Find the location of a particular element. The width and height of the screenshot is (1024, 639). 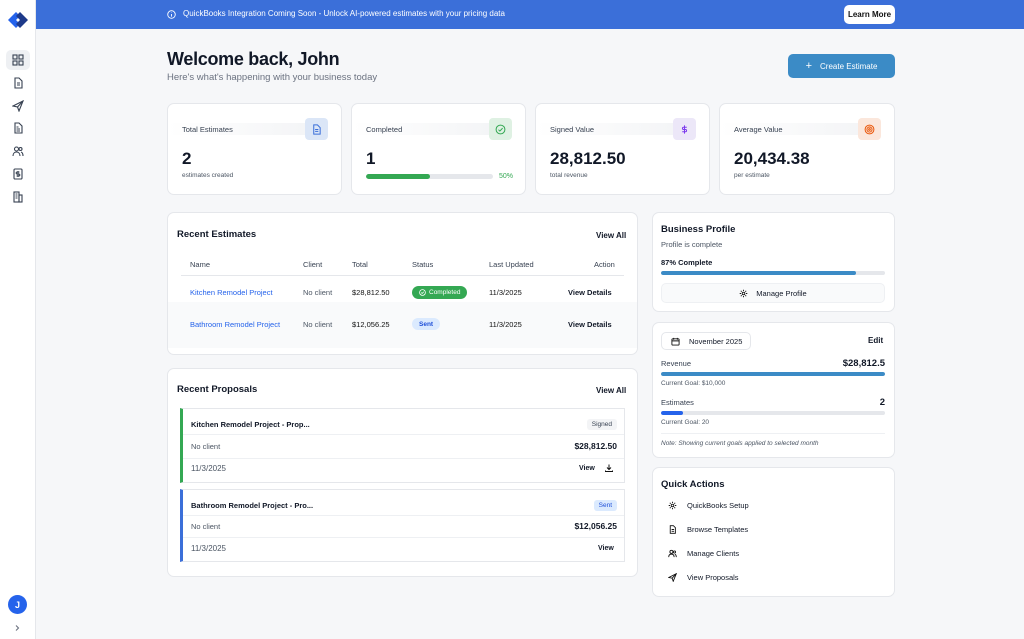

plus-icon: + is located at coordinates (809, 65).